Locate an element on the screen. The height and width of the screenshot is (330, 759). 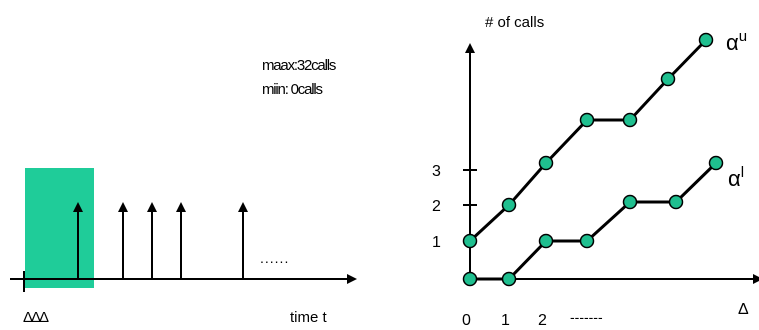
x-axis-ellipsis: ------- is located at coordinates (586, 317).